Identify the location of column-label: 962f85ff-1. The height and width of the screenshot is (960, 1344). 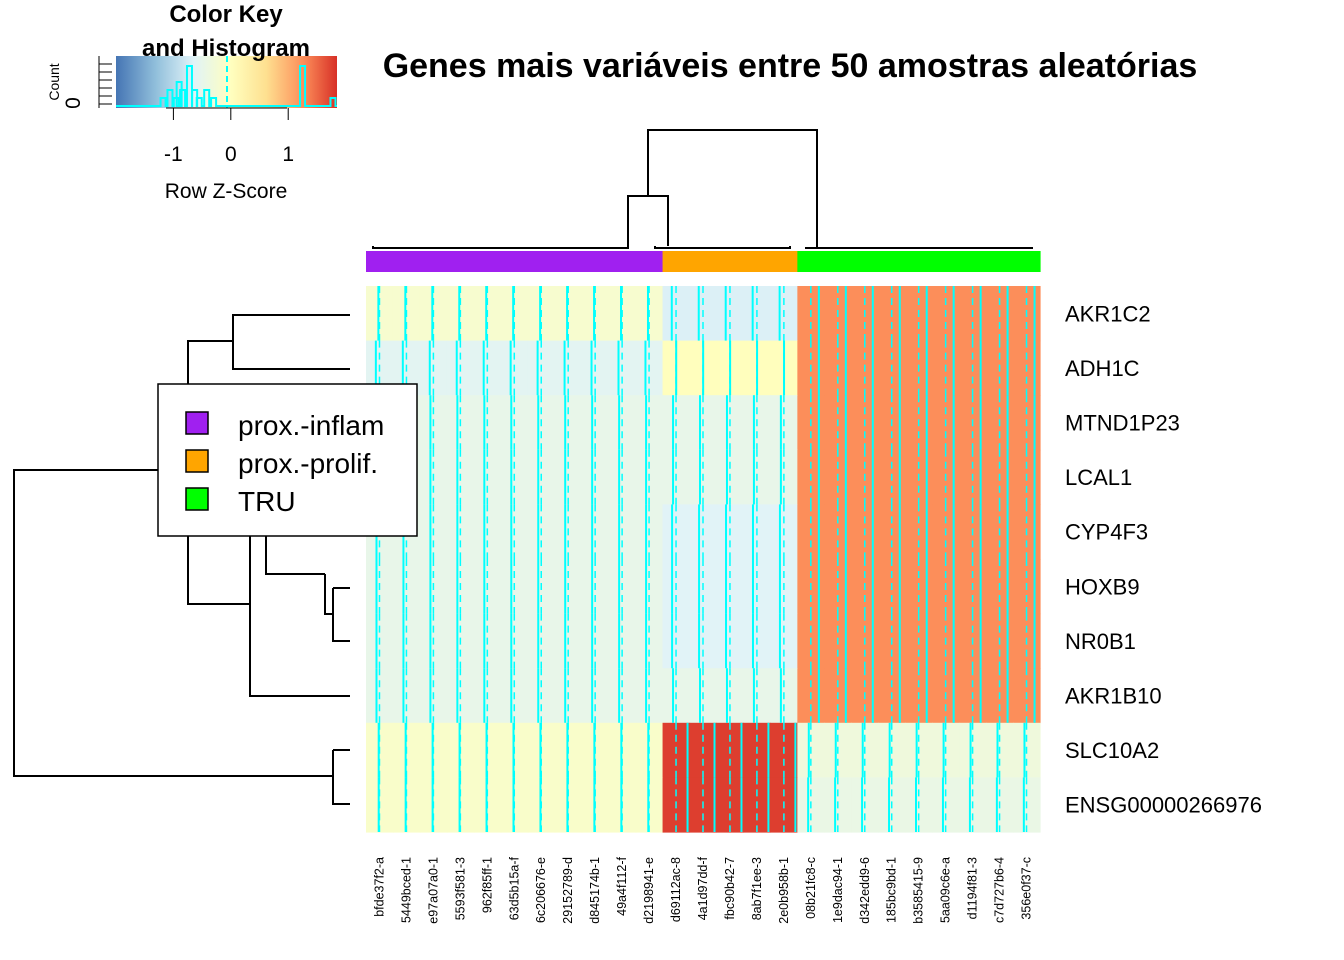
(487, 885).